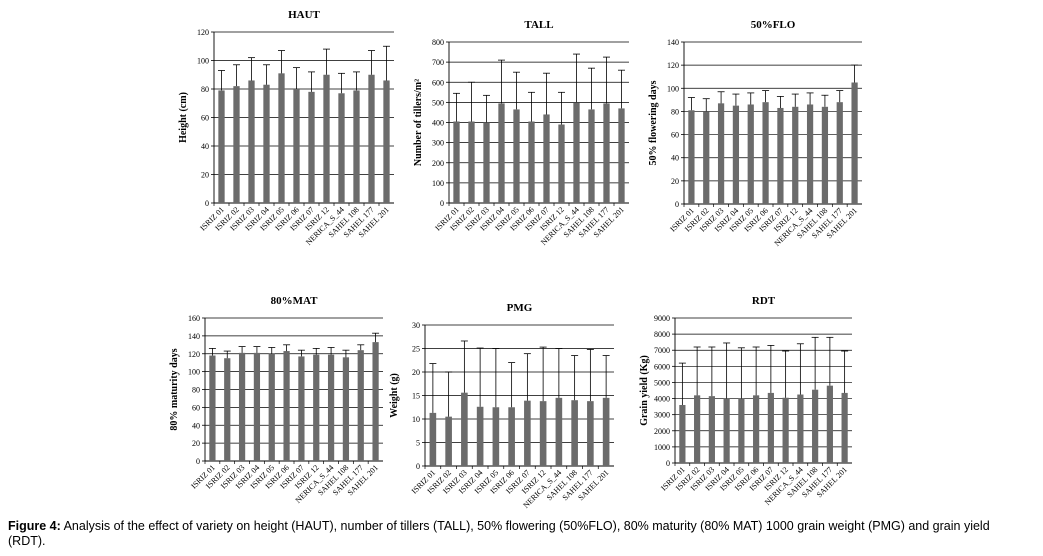 This screenshot has height=556, width=1043. What do you see at coordinates (662, 447) in the screenshot?
I see `y-tick-label: 1000` at bounding box center [662, 447].